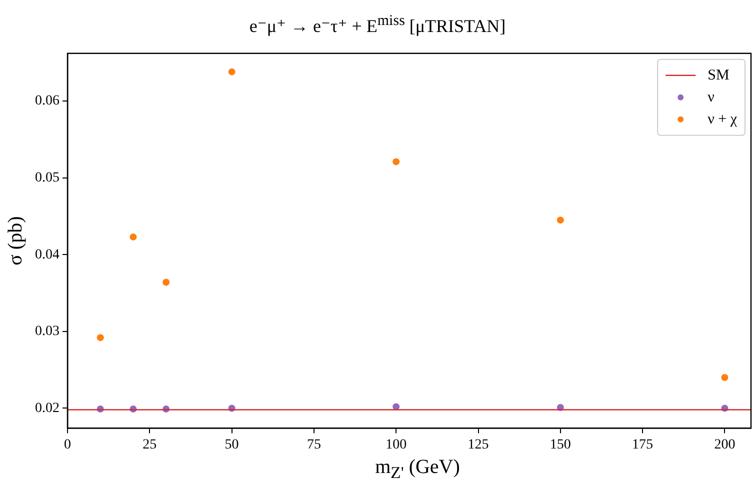 This screenshot has height=493, width=755. What do you see at coordinates (396, 444) in the screenshot?
I see `x-tick-label: 100` at bounding box center [396, 444].